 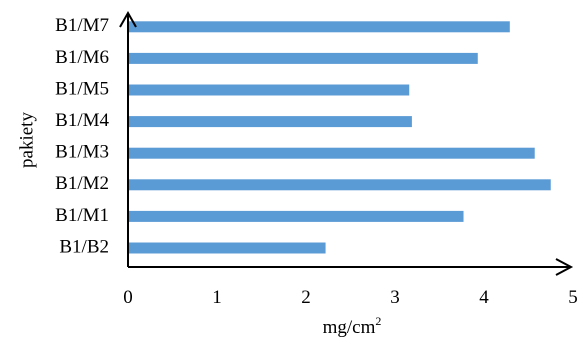 What do you see at coordinates (270, 122) in the screenshot?
I see `bar-b1-m4` at bounding box center [270, 122].